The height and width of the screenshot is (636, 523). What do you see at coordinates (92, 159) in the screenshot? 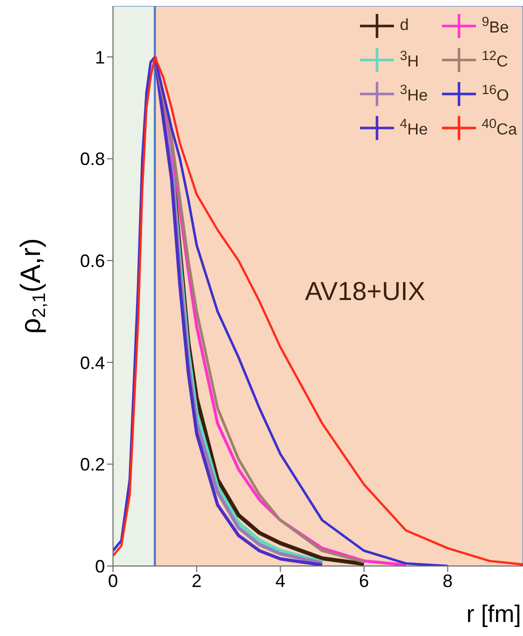
I see `y-tick-label: 0.8` at bounding box center [92, 159].